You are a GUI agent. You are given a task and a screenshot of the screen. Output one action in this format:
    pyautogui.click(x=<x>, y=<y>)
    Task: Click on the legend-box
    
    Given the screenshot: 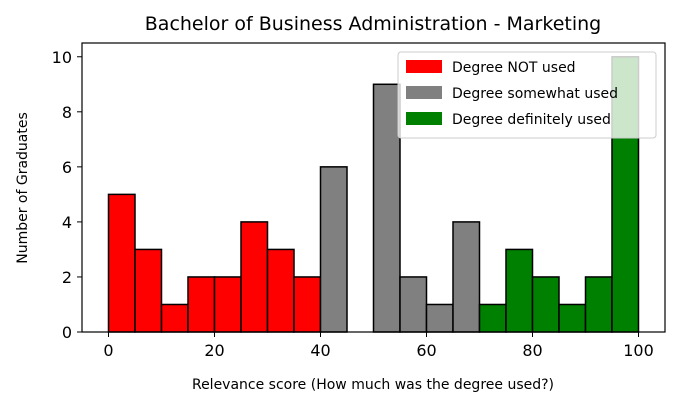 What is the action you would take?
    pyautogui.click(x=527, y=95)
    